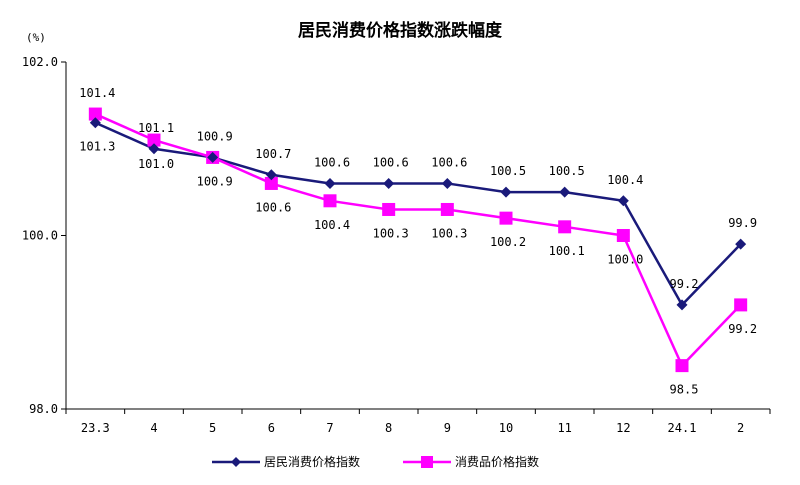 This screenshot has width=800, height=485. What do you see at coordinates (36, 37) in the screenshot?
I see `y-axis-unit: (%)` at bounding box center [36, 37].